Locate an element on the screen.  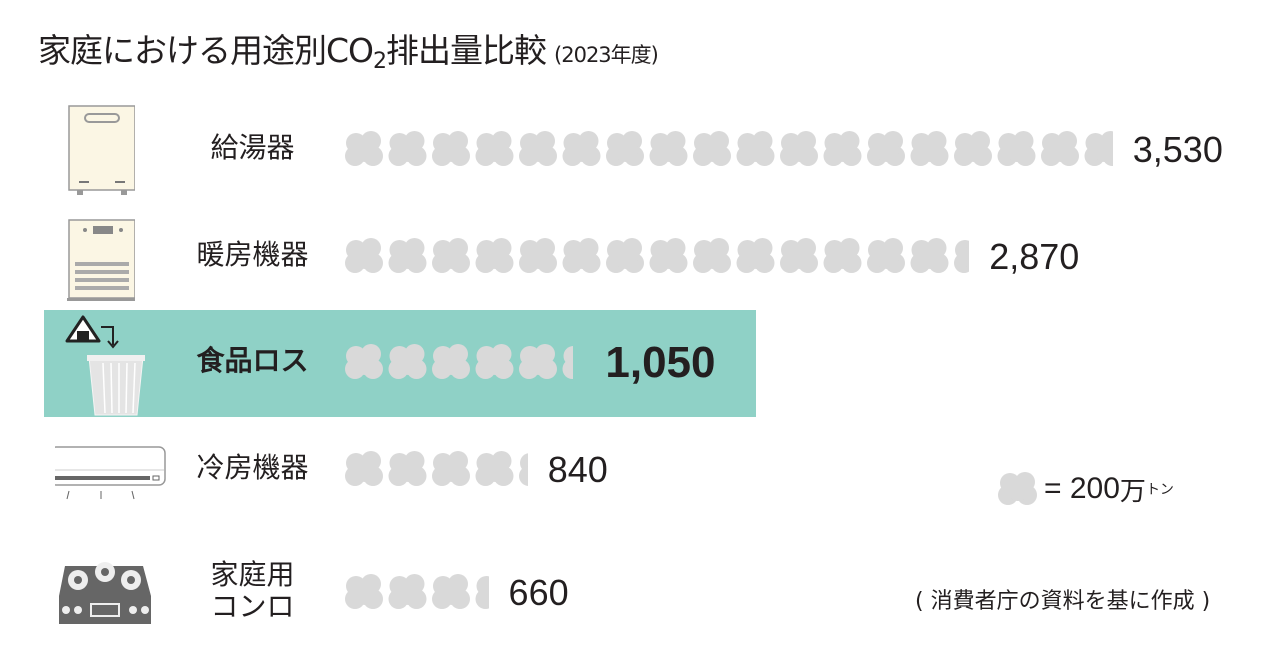
legend-equals: = 200 is located at coordinates (1082, 488).